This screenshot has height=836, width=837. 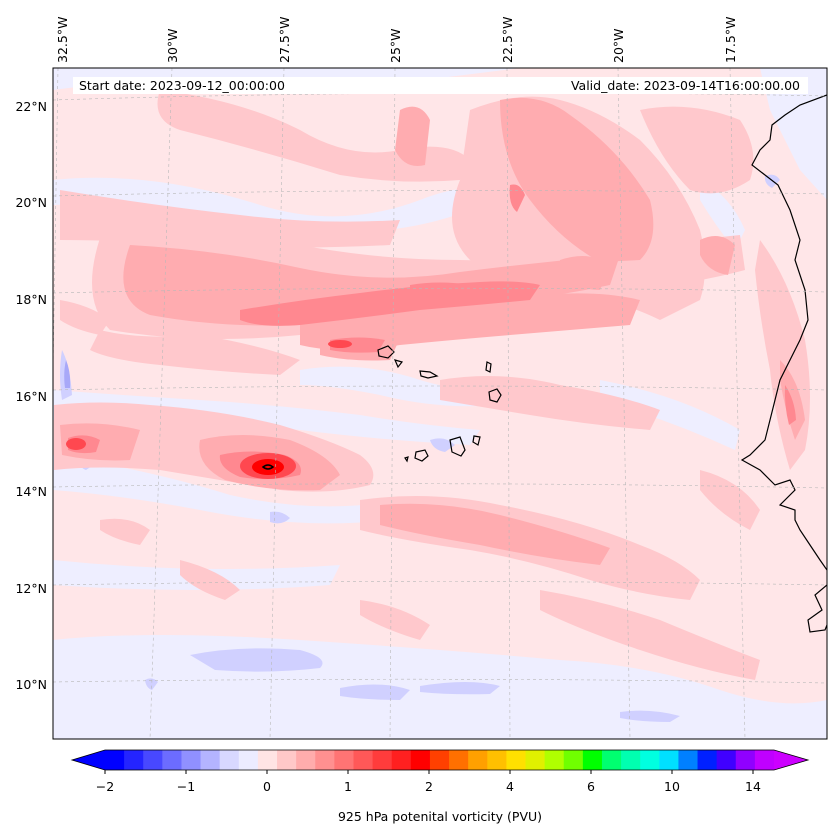 I want to click on lon-label: 17.5°W, so click(x=730, y=40).